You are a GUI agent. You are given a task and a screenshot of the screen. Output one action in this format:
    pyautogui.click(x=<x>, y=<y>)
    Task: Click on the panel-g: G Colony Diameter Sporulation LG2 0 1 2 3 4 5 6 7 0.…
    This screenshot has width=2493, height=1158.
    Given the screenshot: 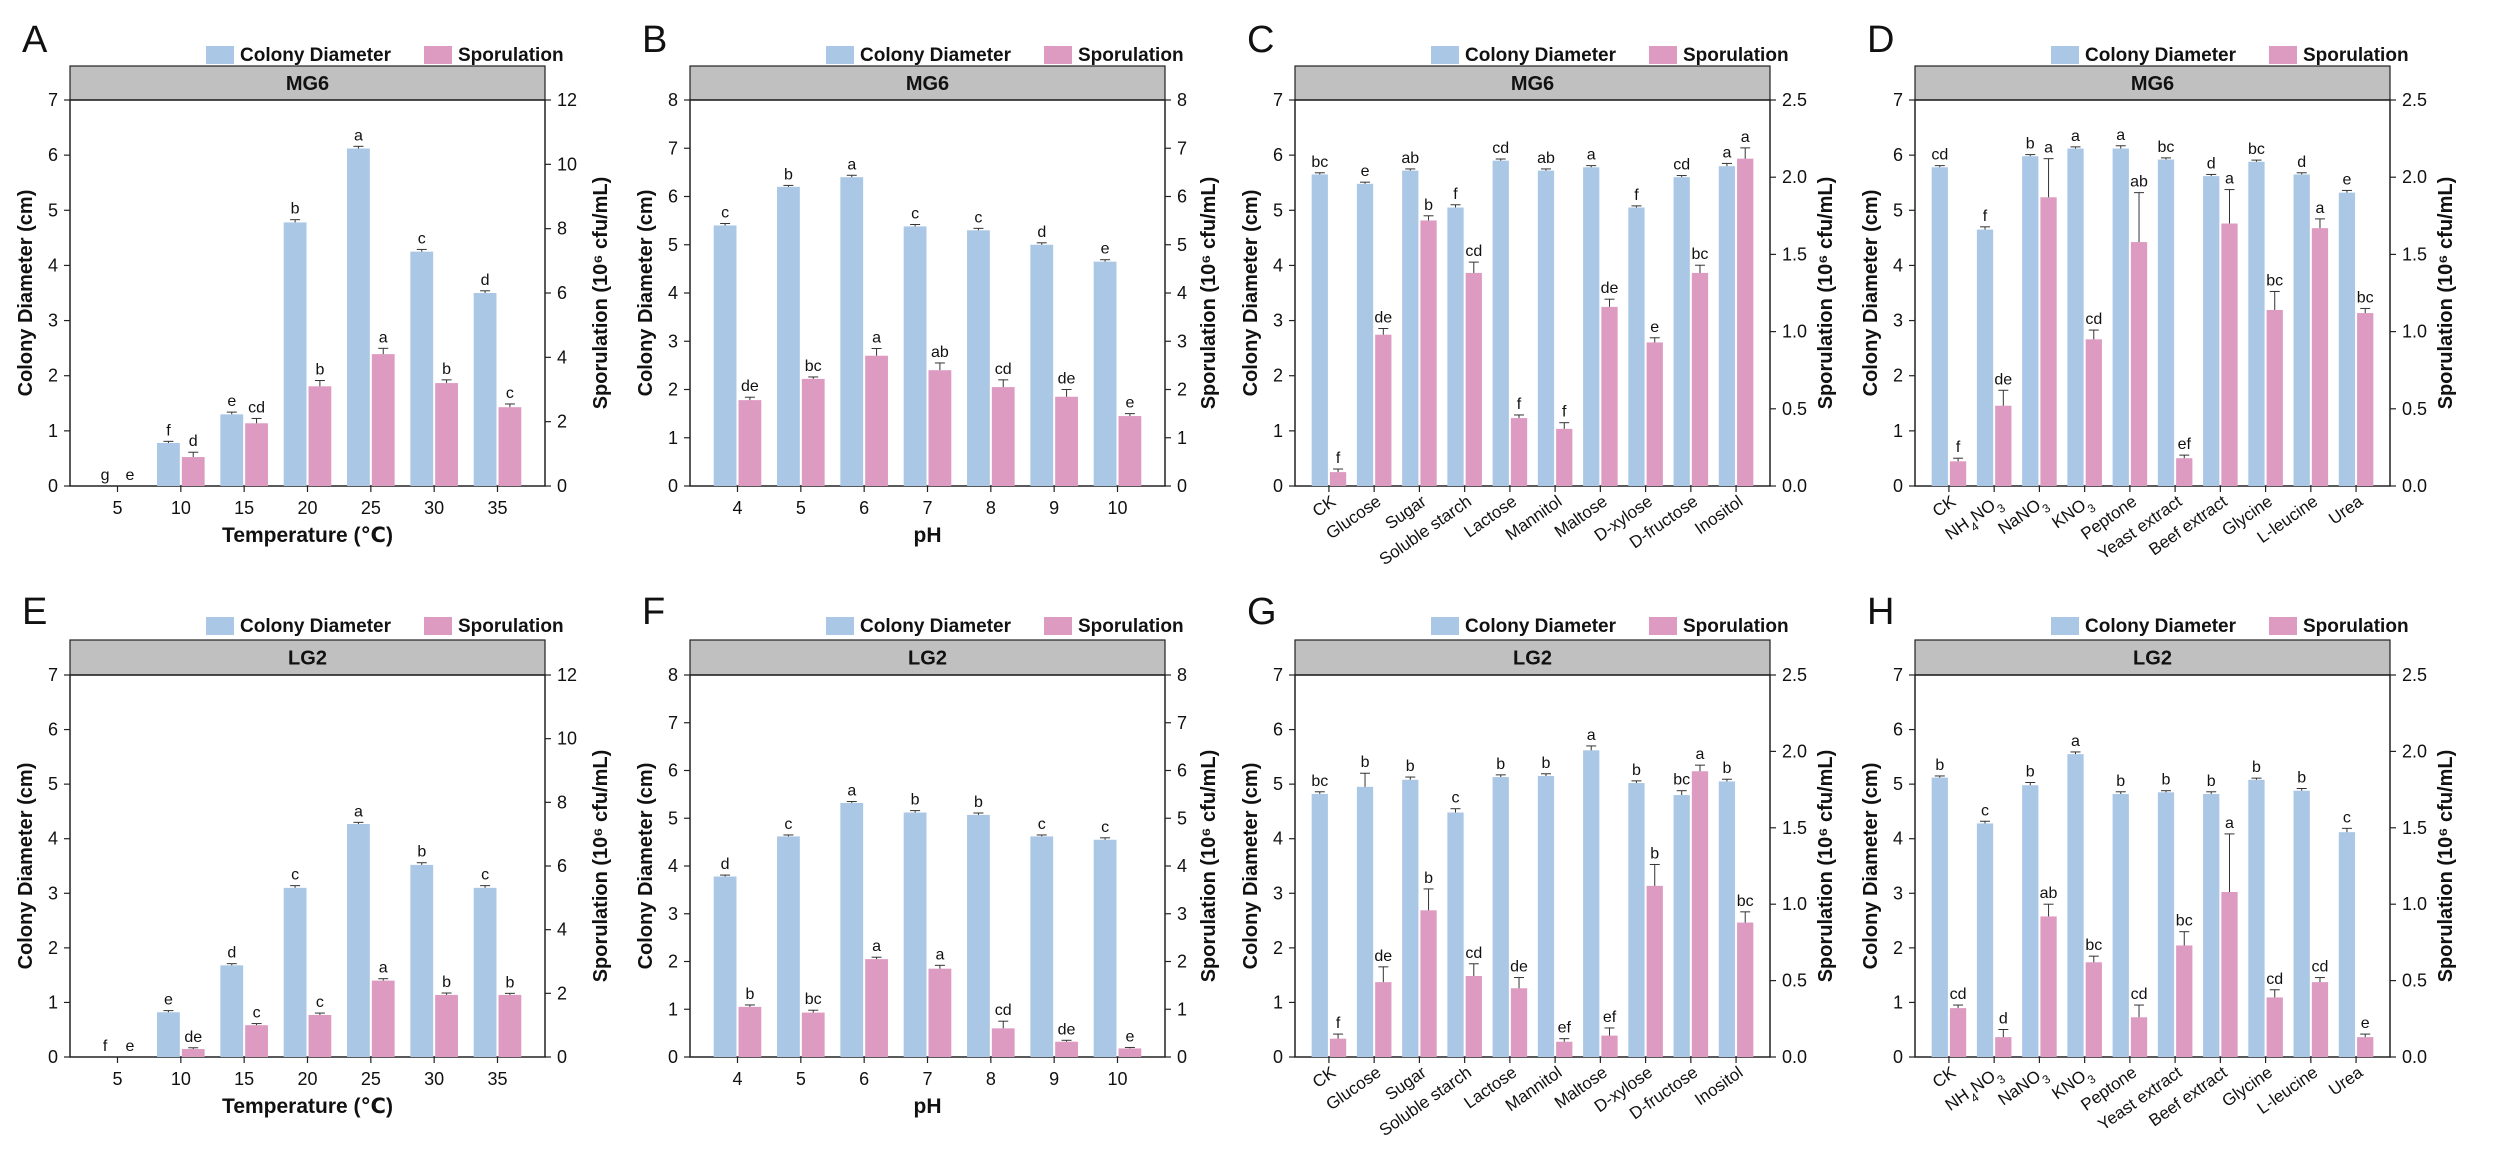 What is the action you would take?
    pyautogui.click(x=1538, y=865)
    